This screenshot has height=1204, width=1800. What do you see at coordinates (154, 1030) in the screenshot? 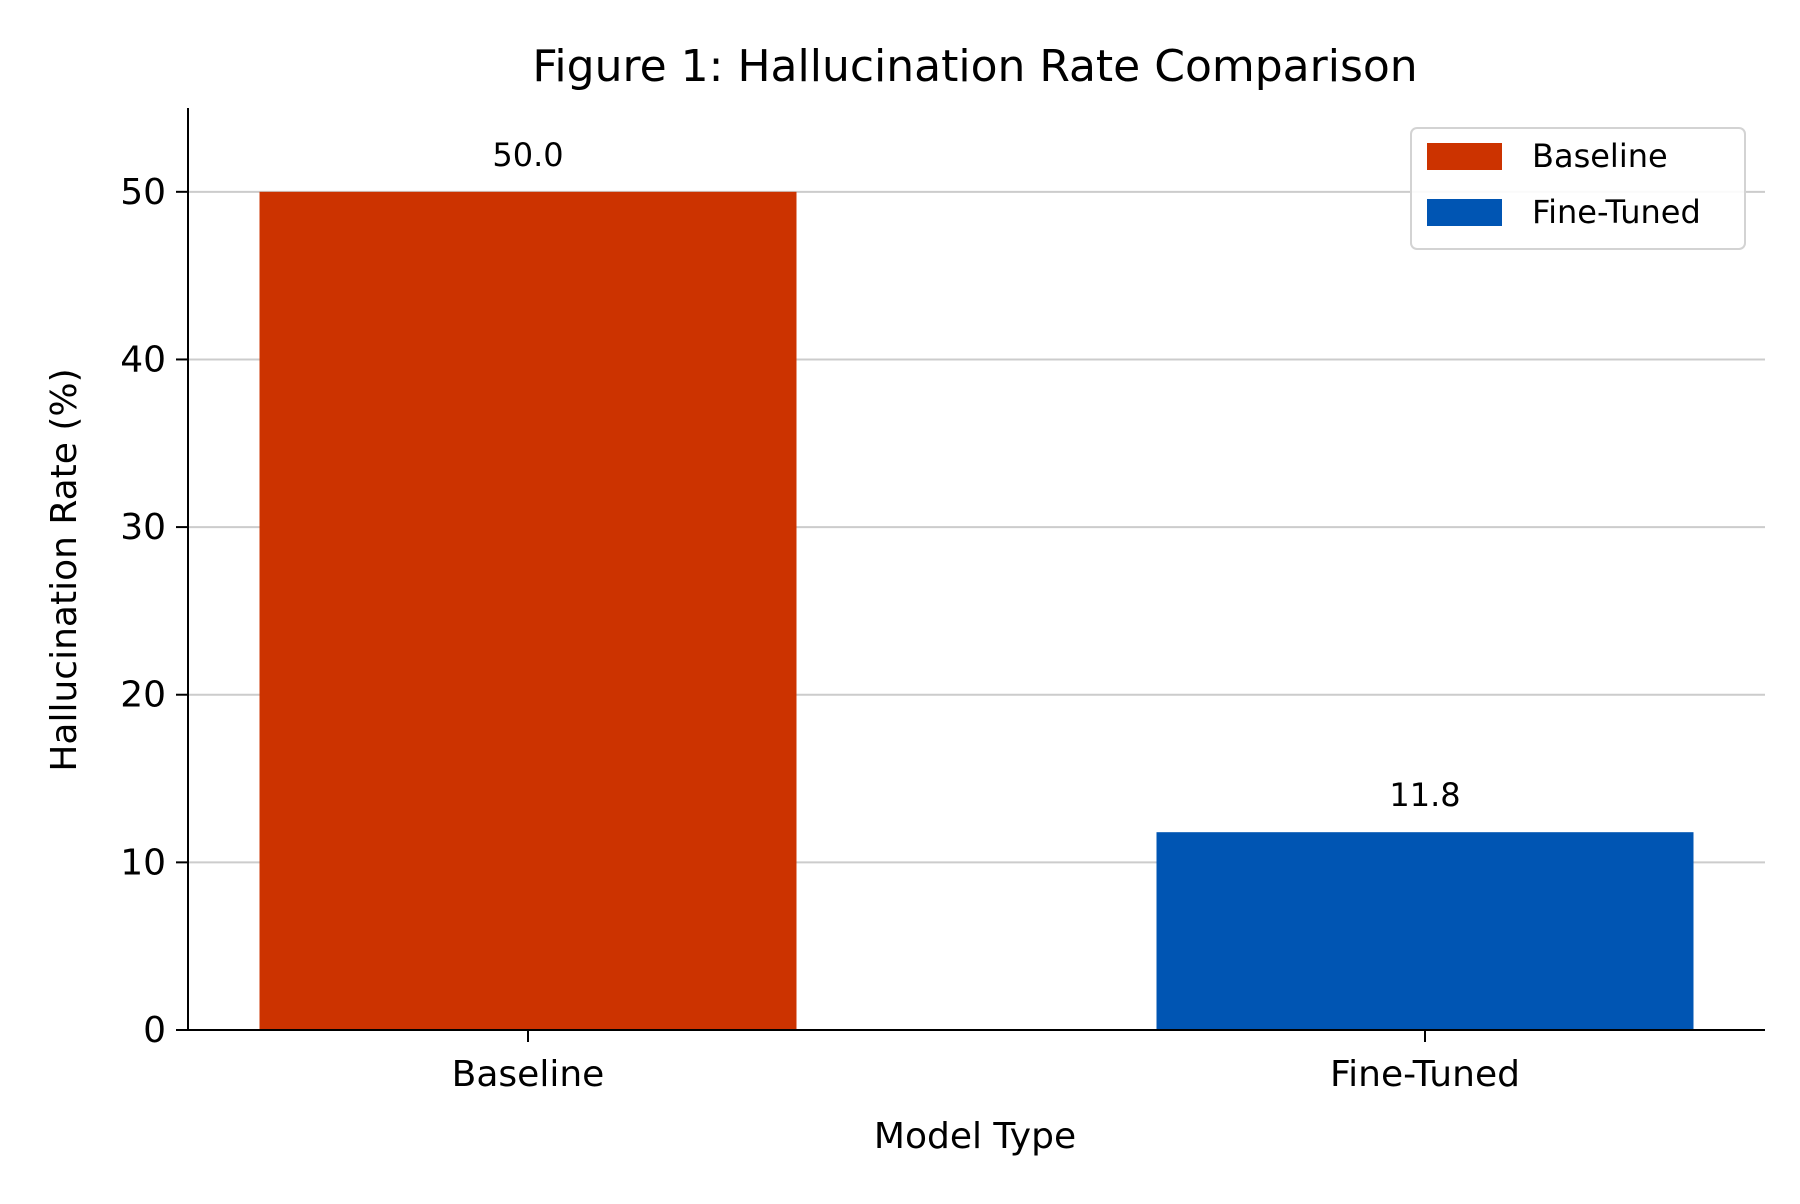
I see `y-tick-label-0: 0` at bounding box center [154, 1030].